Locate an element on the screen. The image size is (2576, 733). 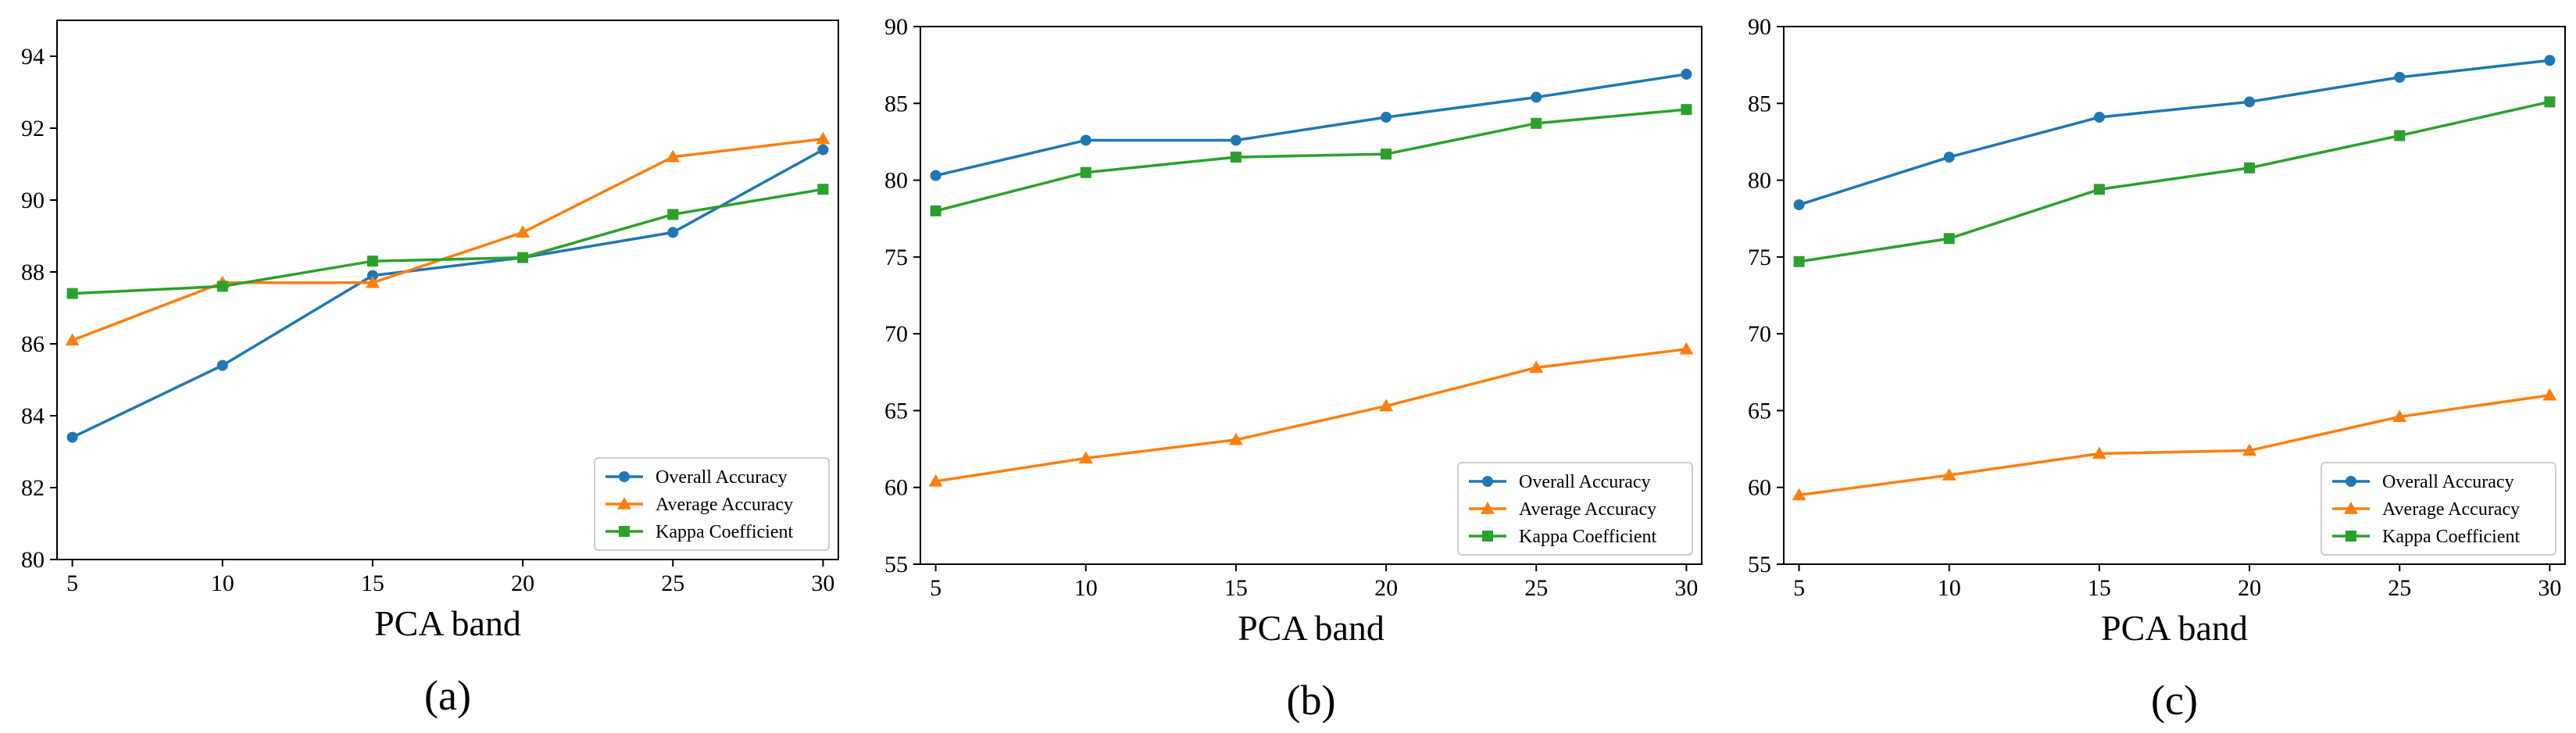
y-tick-label: 84 is located at coordinates (33, 416).